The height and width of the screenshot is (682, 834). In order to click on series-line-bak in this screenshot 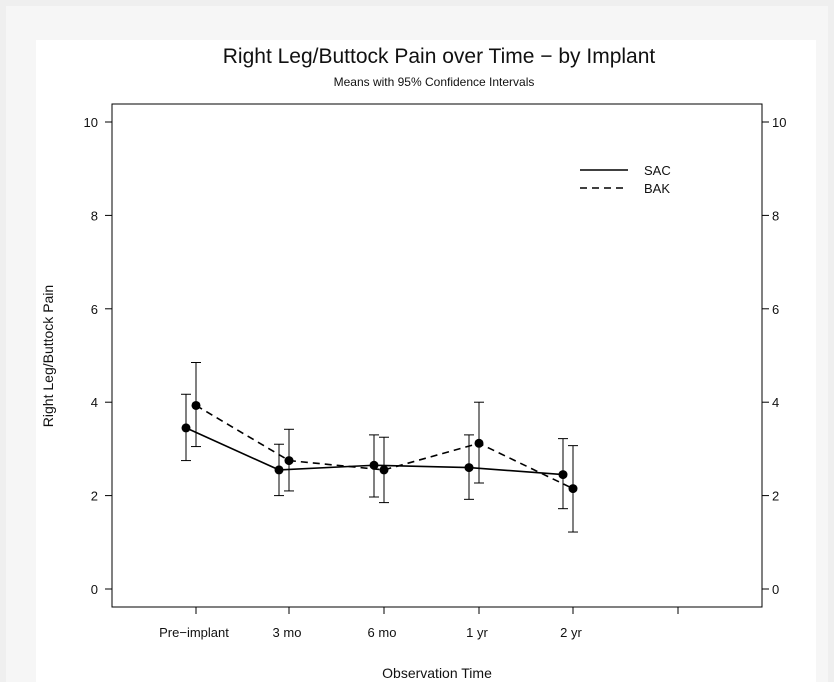, I will do `click(384, 447)`.